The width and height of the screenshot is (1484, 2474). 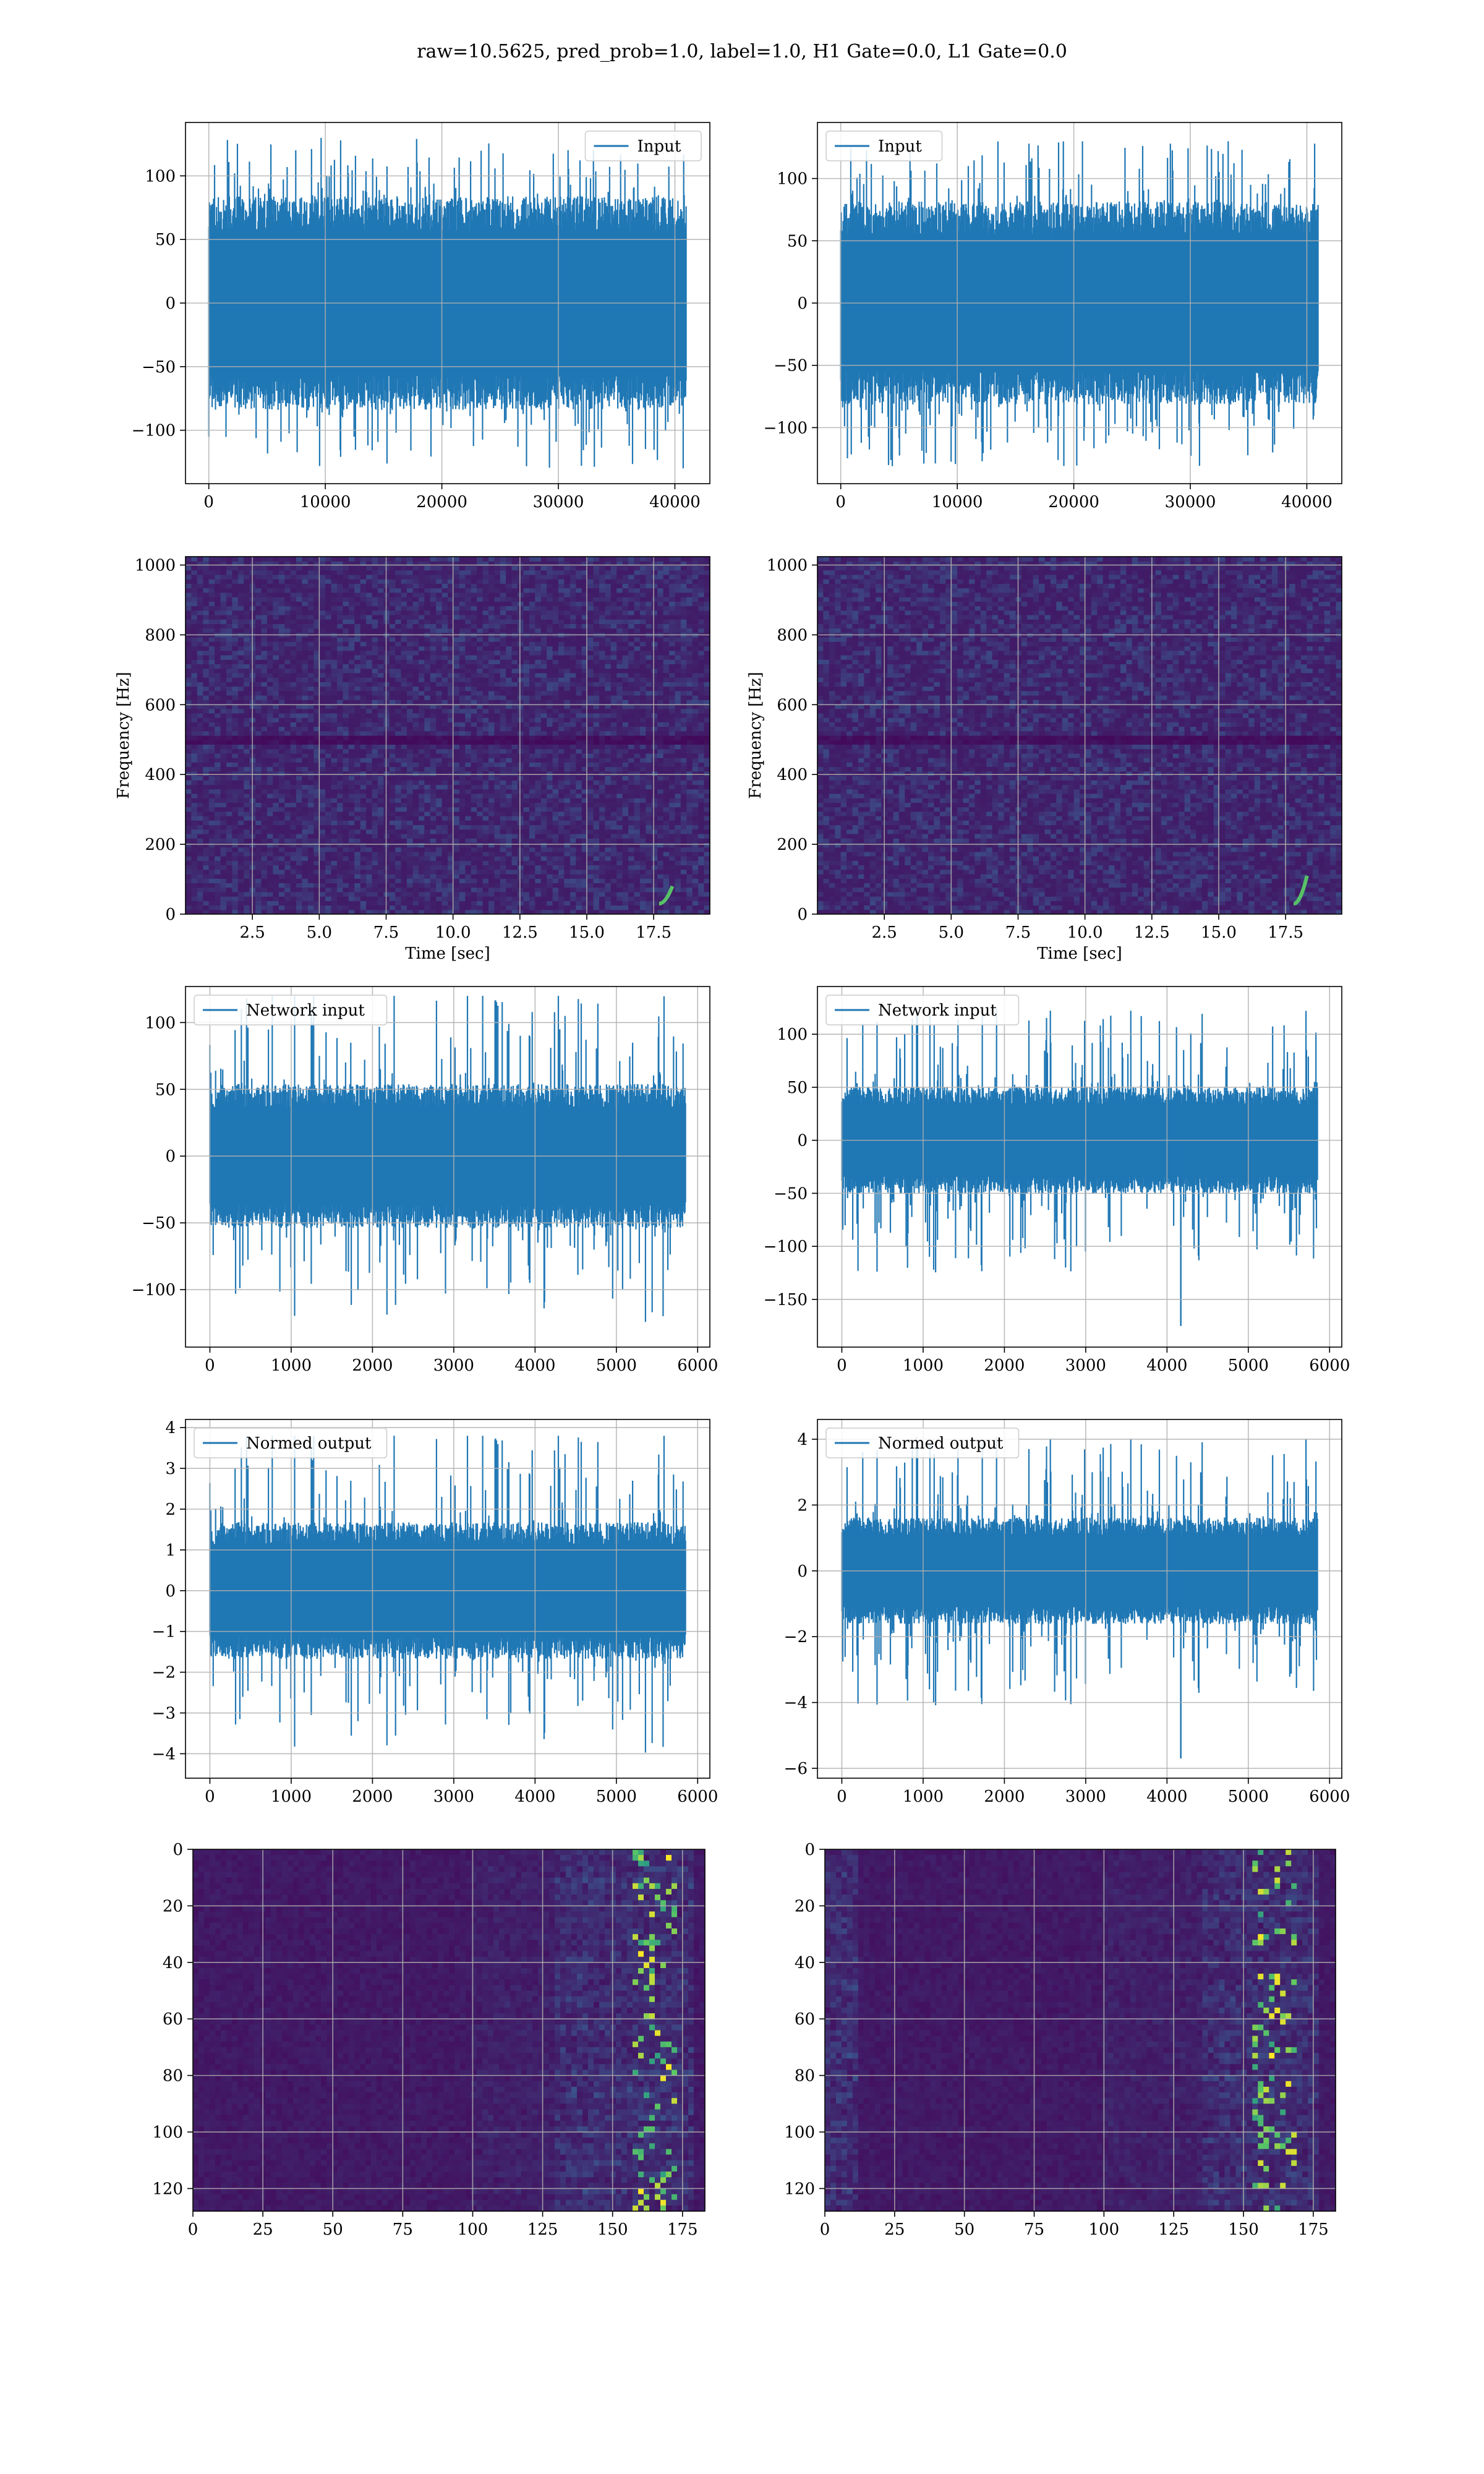 I want to click on y-tick-label: −1, so click(x=164, y=1632).